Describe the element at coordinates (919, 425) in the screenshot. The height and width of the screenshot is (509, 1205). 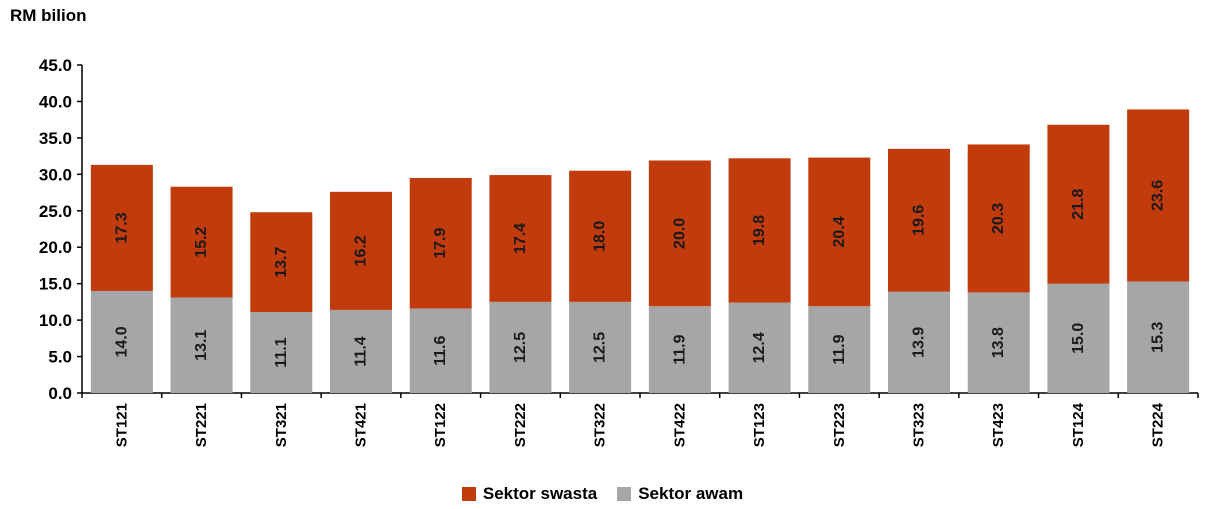
I see `x-tick-label: ST323` at that location.